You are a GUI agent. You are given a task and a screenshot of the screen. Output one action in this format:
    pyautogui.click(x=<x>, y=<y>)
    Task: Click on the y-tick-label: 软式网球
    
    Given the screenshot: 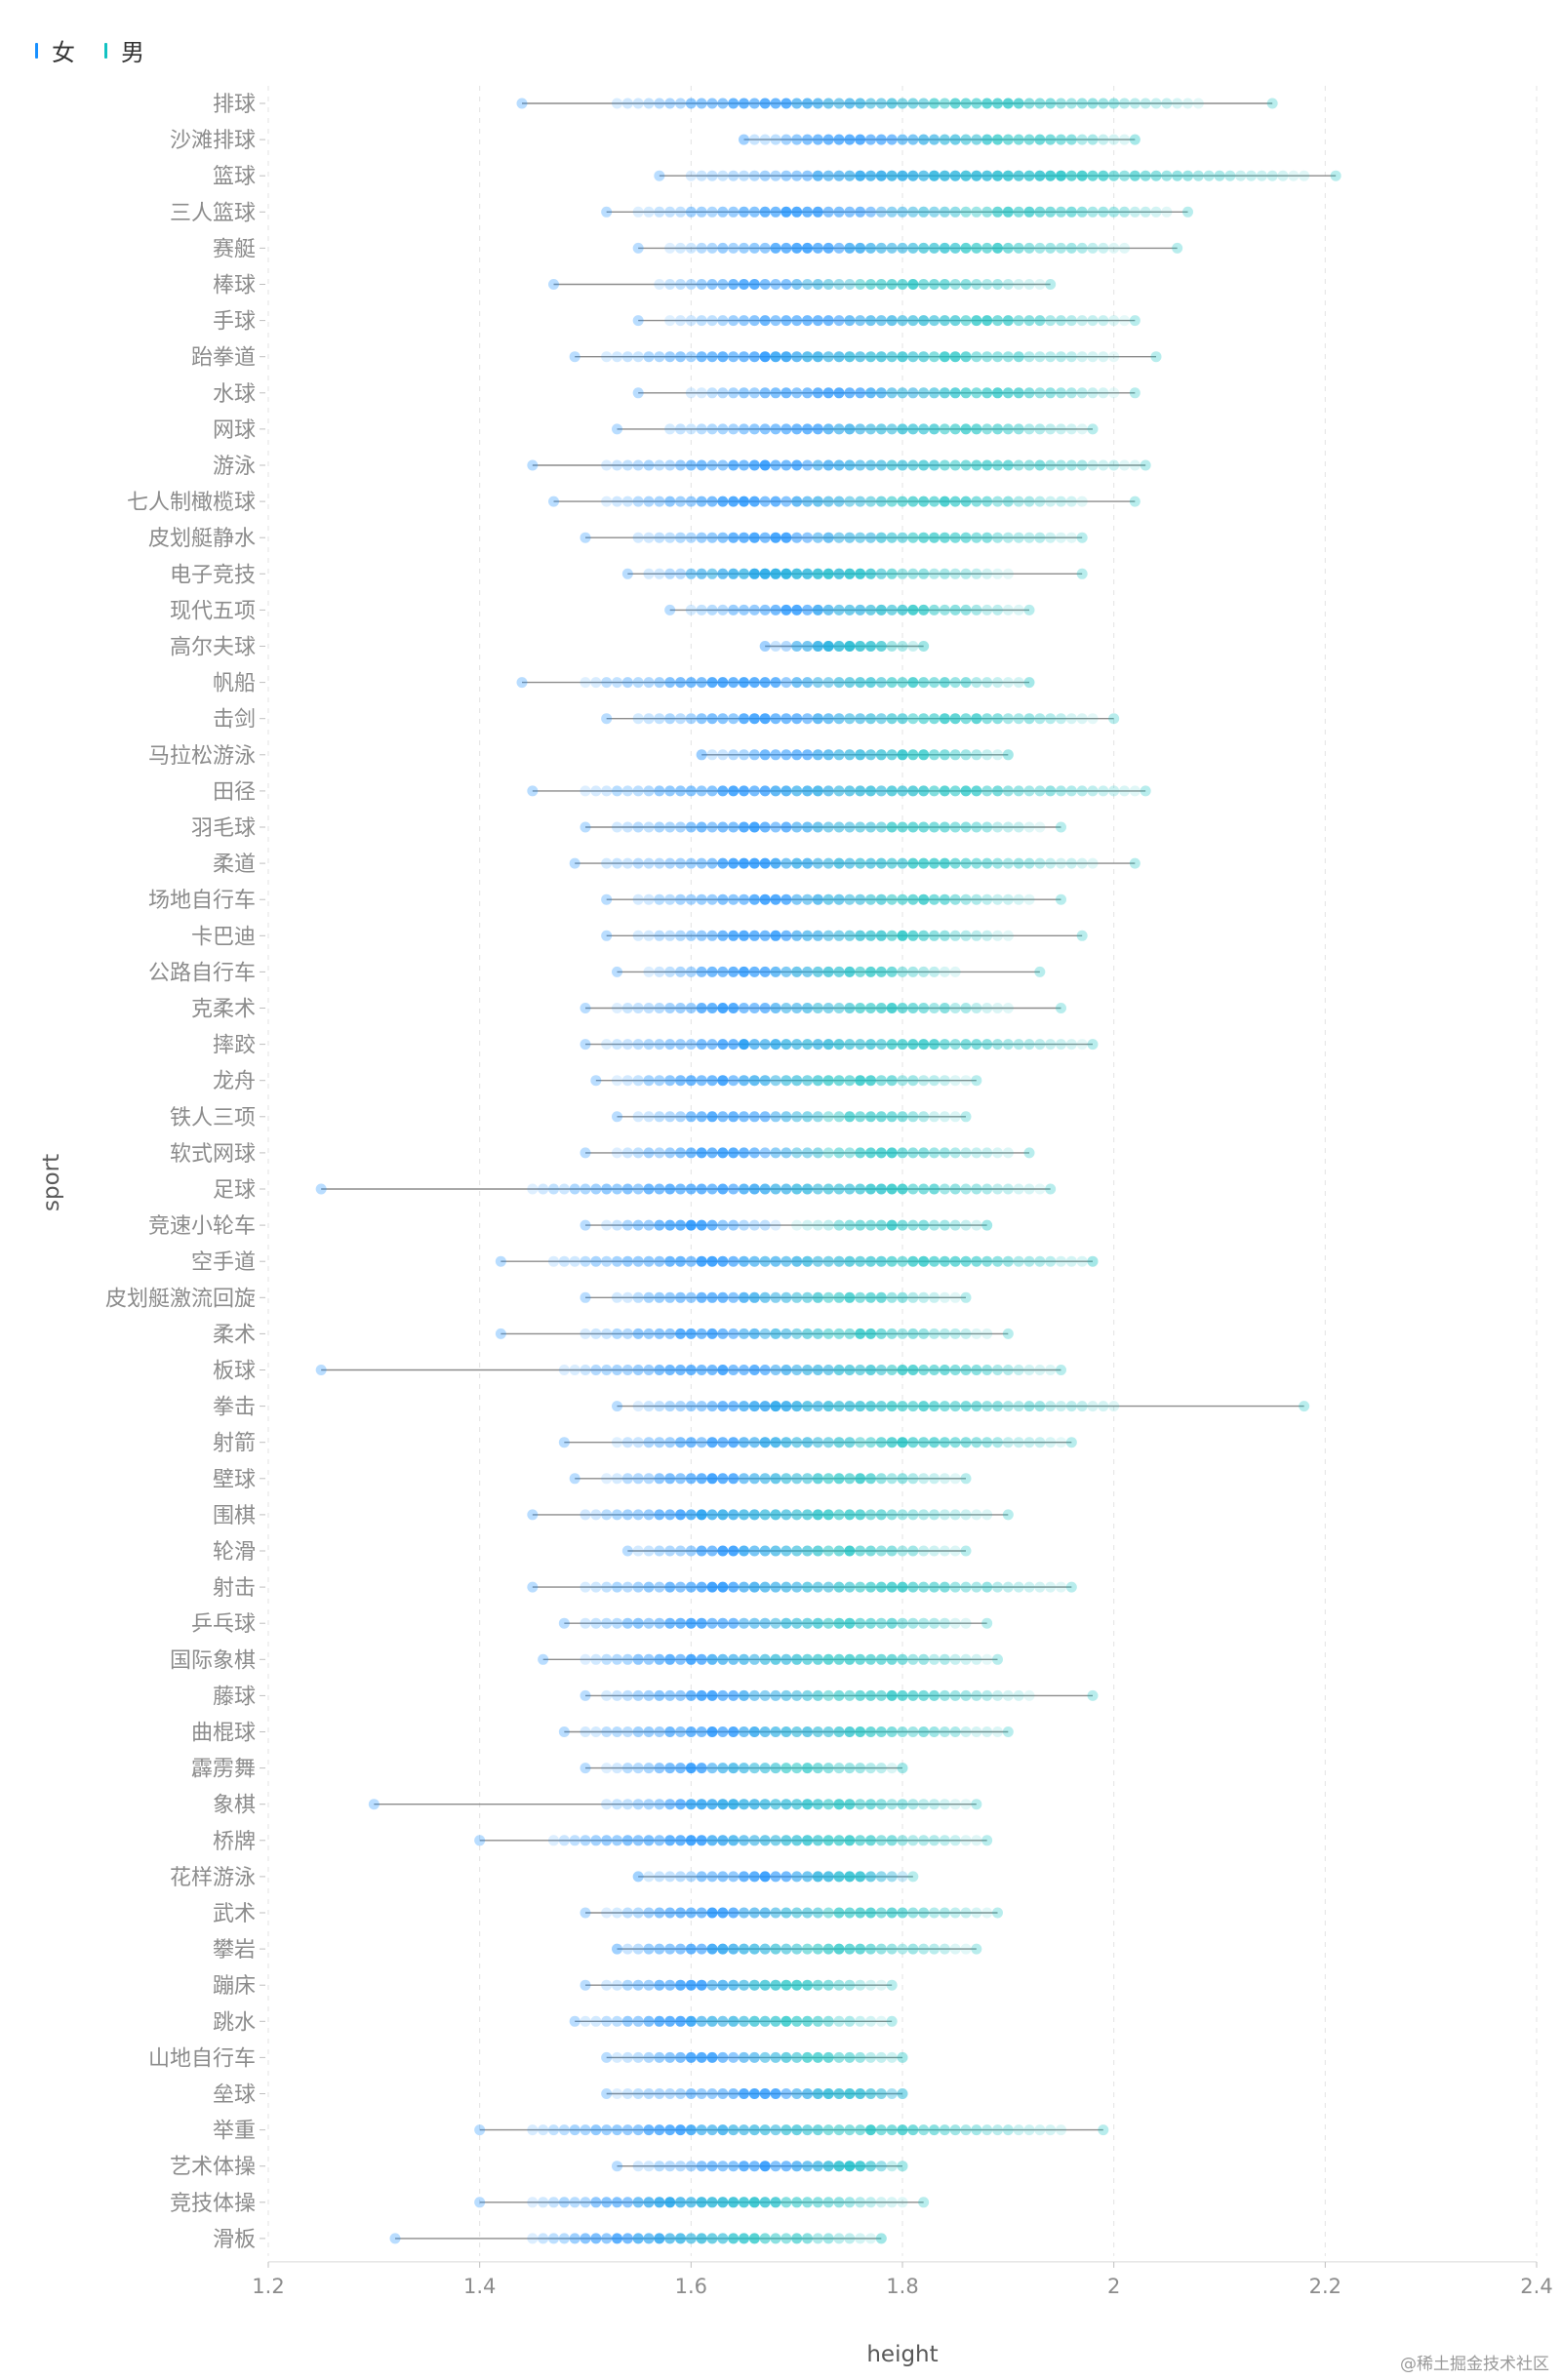 What is the action you would take?
    pyautogui.click(x=213, y=1154)
    